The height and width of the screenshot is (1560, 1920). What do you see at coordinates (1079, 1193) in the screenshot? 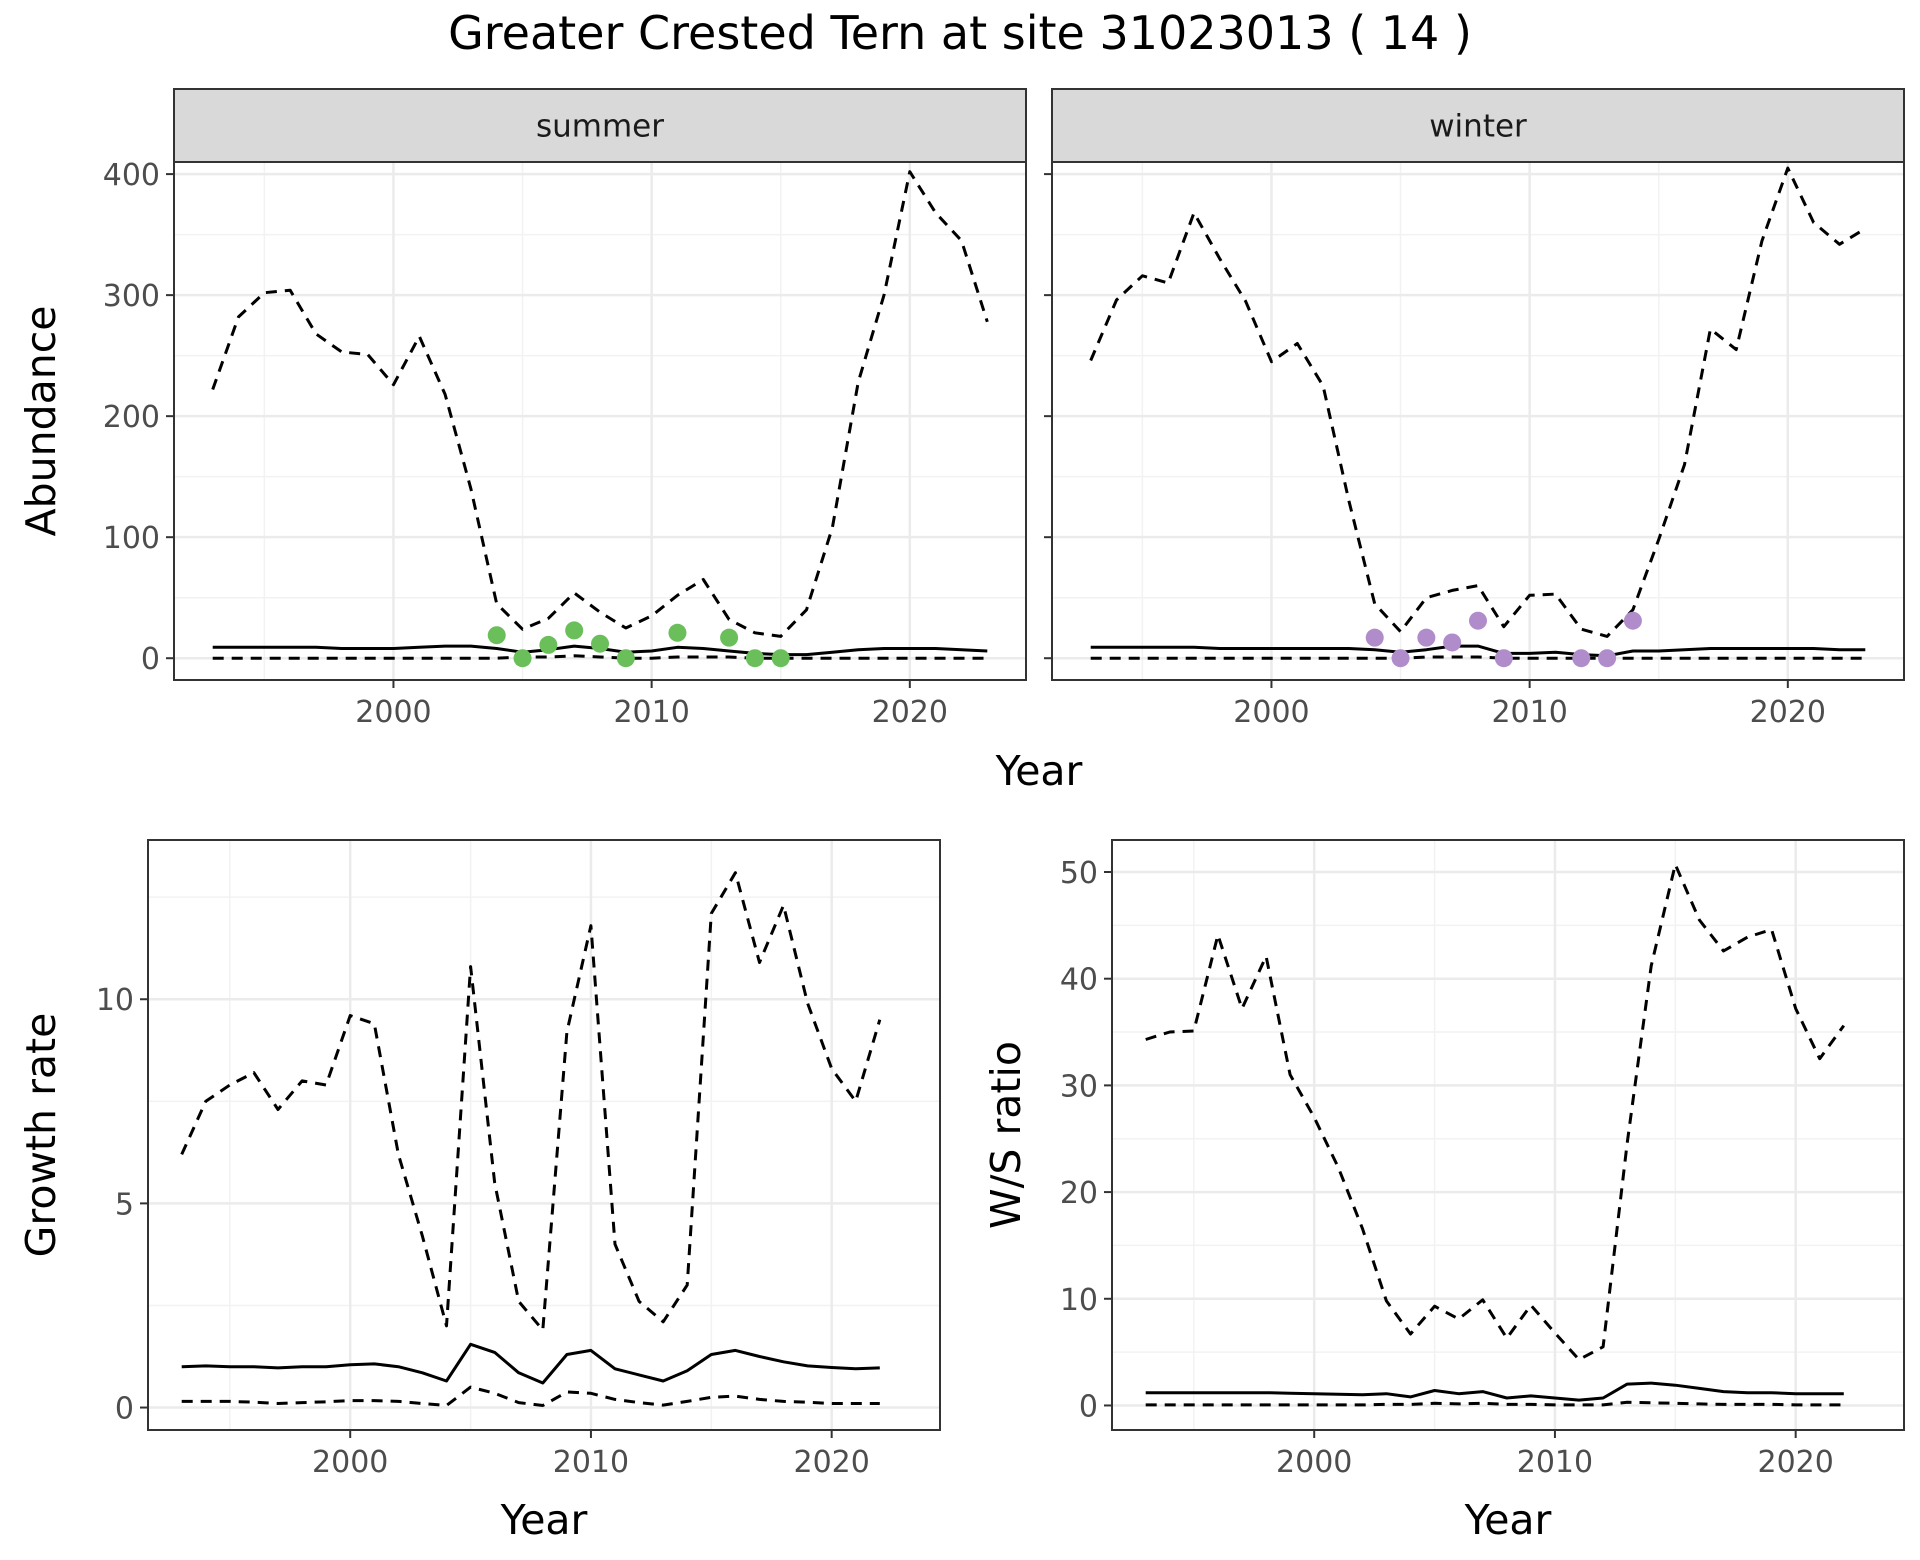
I see `y-tick-label: 20` at bounding box center [1079, 1193].